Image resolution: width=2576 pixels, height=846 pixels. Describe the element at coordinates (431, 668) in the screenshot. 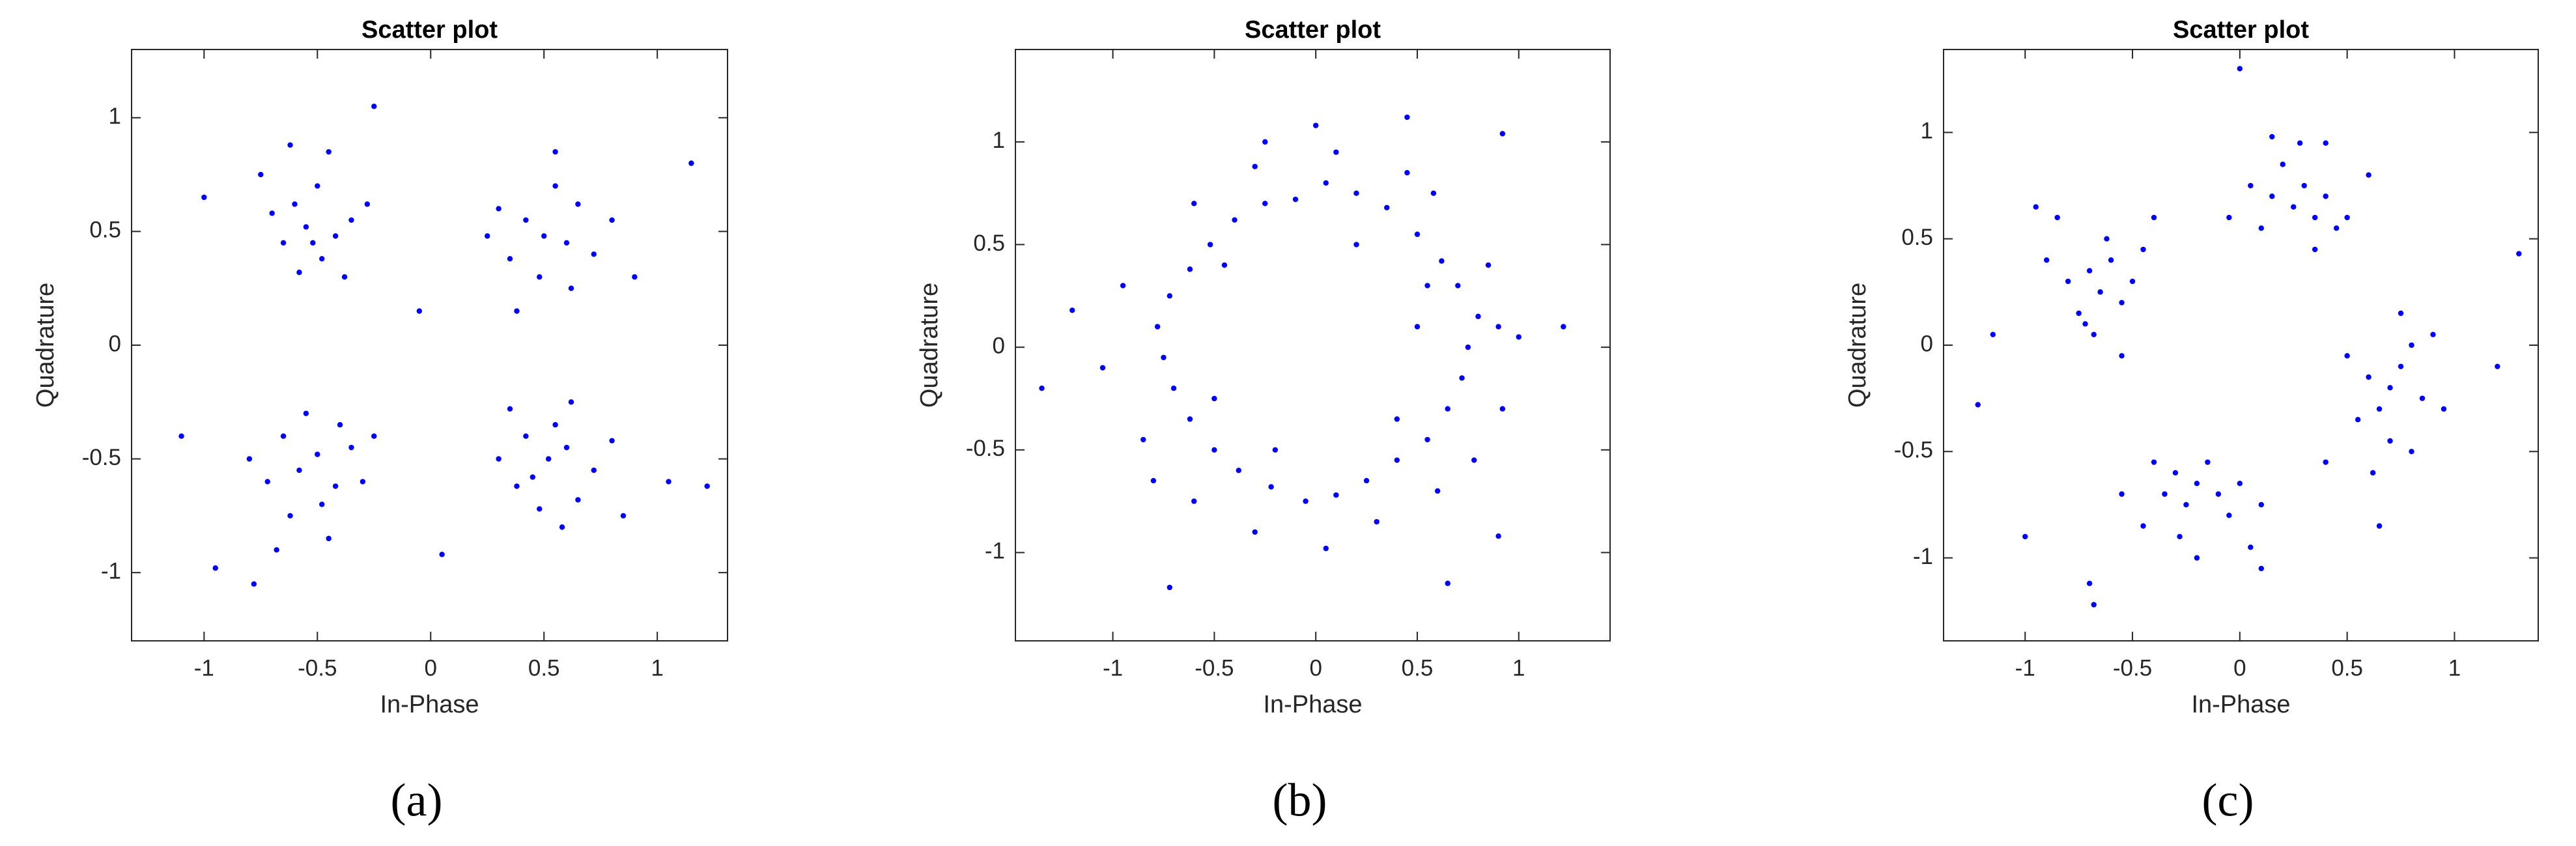

I see `x-tick-label: 0` at that location.